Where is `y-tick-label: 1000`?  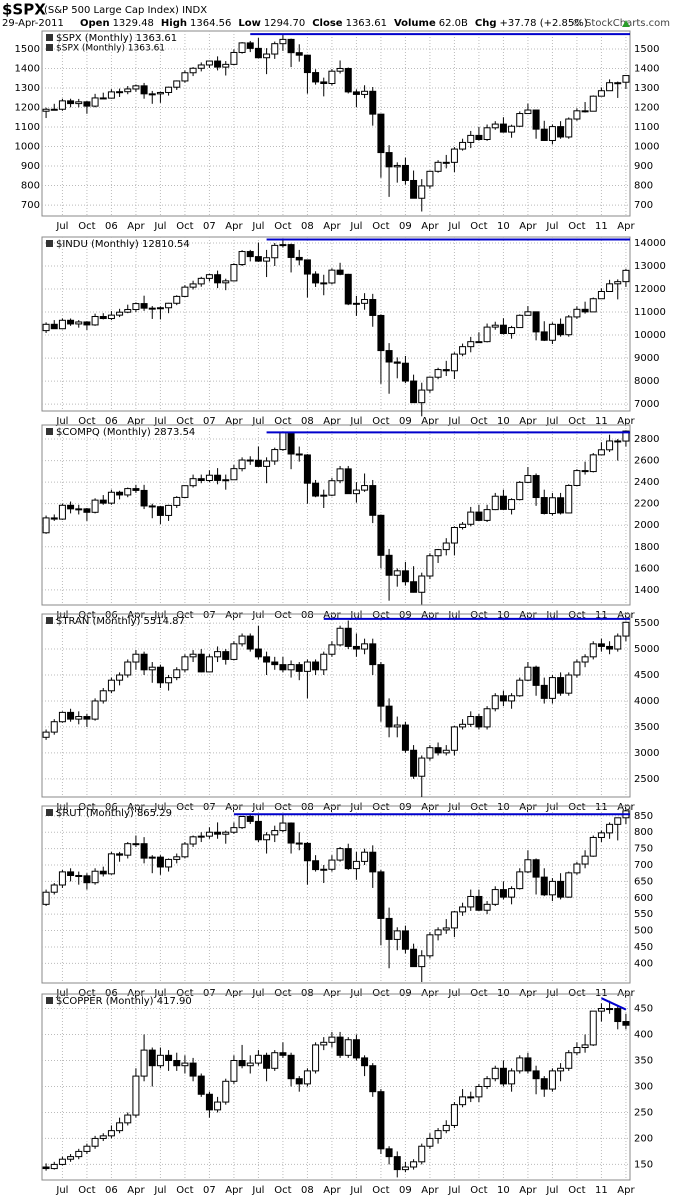 y-tick-label: 1000 is located at coordinates (646, 147).